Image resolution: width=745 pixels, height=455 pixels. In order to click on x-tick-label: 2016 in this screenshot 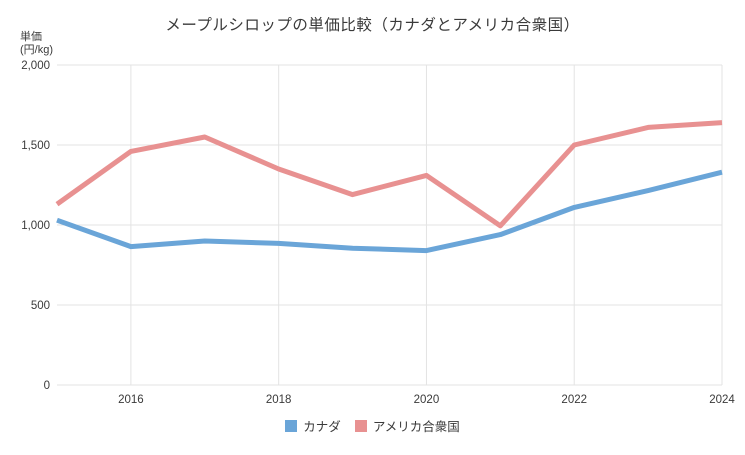, I will do `click(131, 400)`.